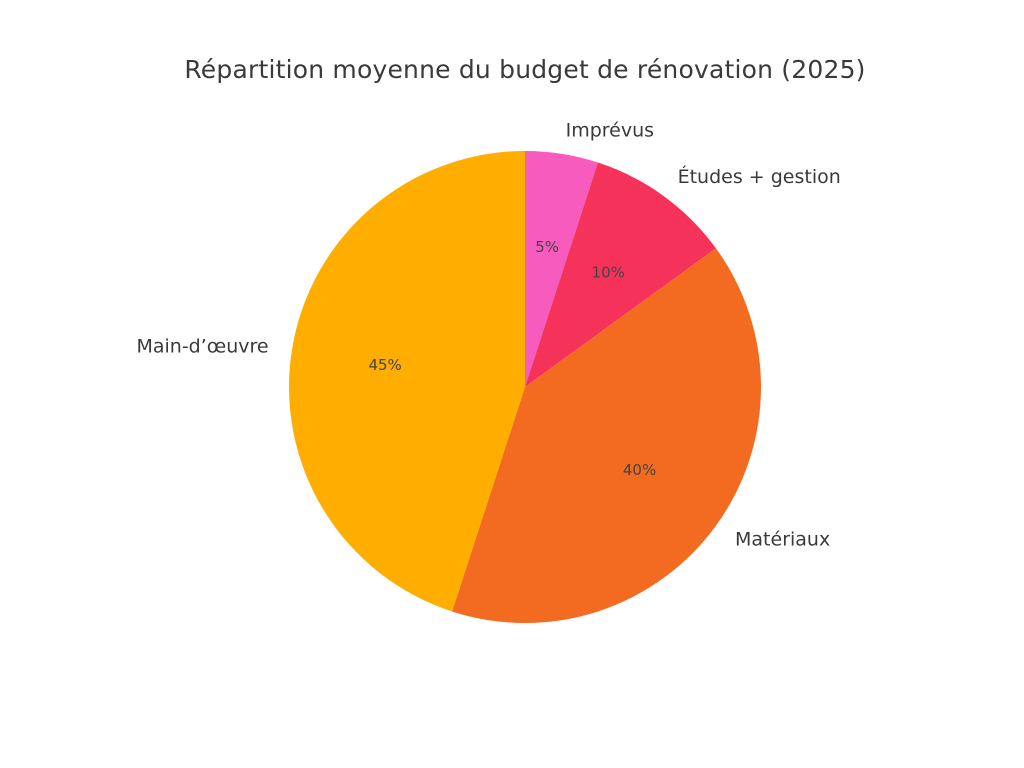  What do you see at coordinates (202, 346) in the screenshot?
I see `slice-category-label: Main-d’œuvre` at bounding box center [202, 346].